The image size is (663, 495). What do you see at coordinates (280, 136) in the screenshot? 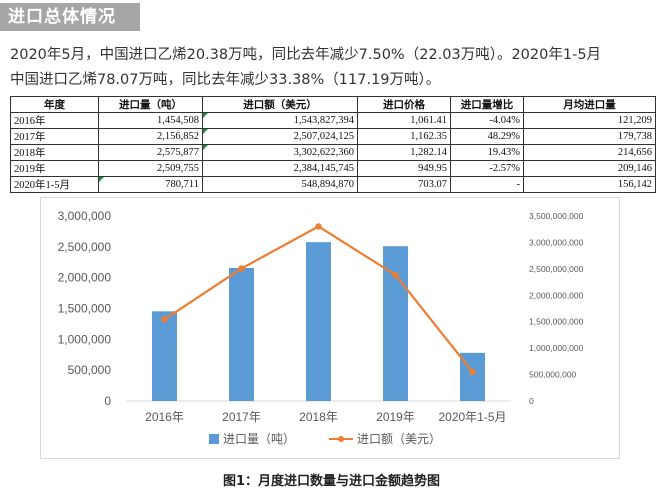
I see `table-cell-value: 2,507,024,125` at bounding box center [280, 136].